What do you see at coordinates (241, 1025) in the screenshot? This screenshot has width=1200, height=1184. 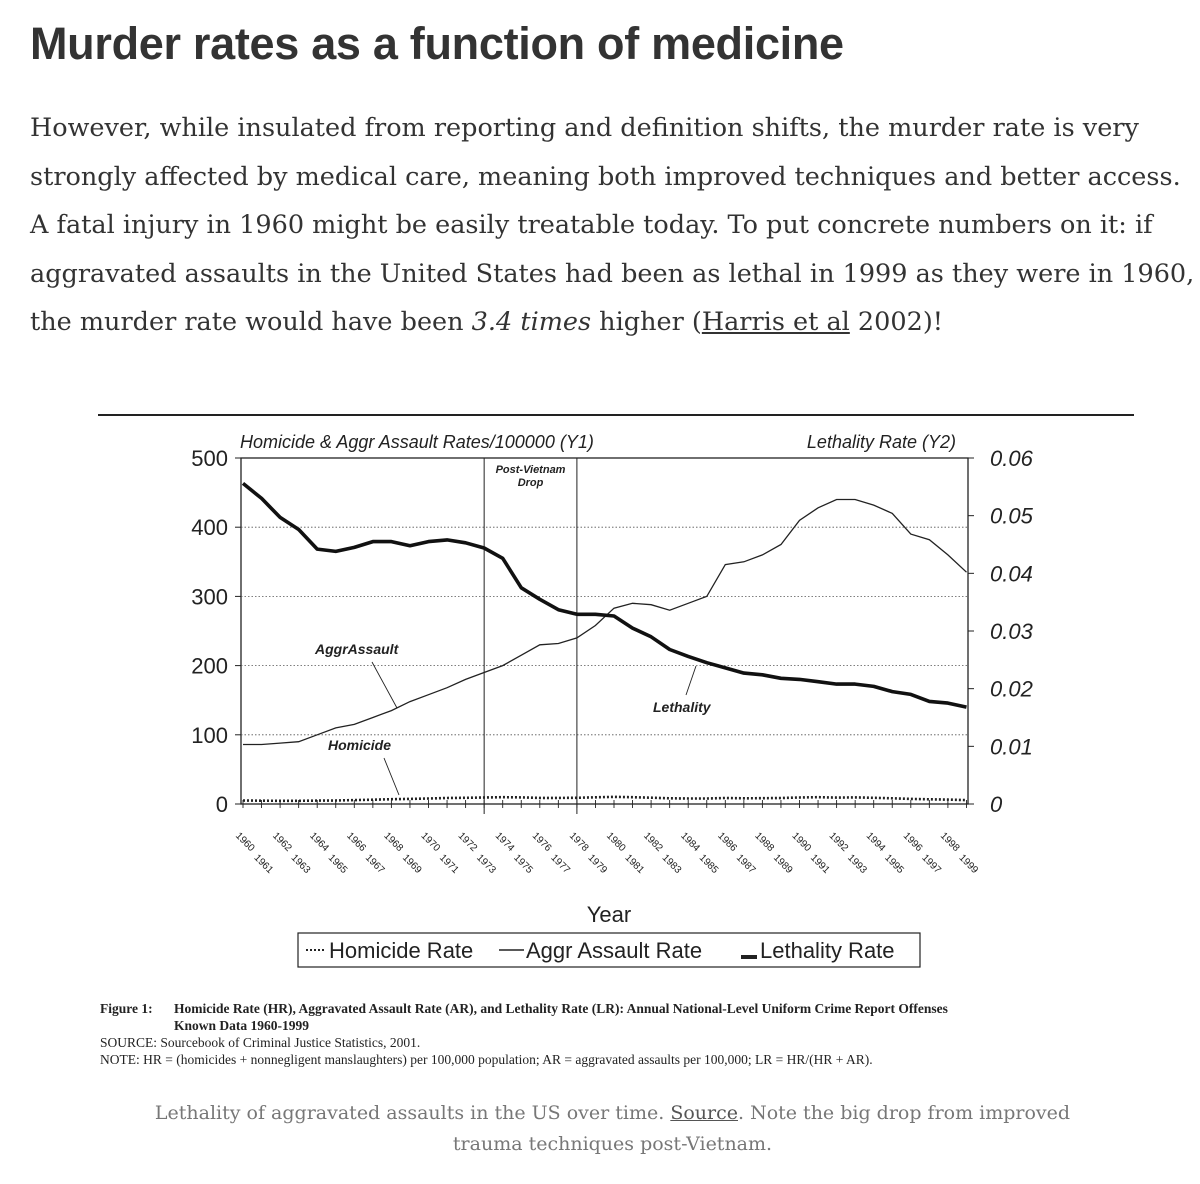 I see `figure-title-line2: Known Data 1960-1999` at bounding box center [241, 1025].